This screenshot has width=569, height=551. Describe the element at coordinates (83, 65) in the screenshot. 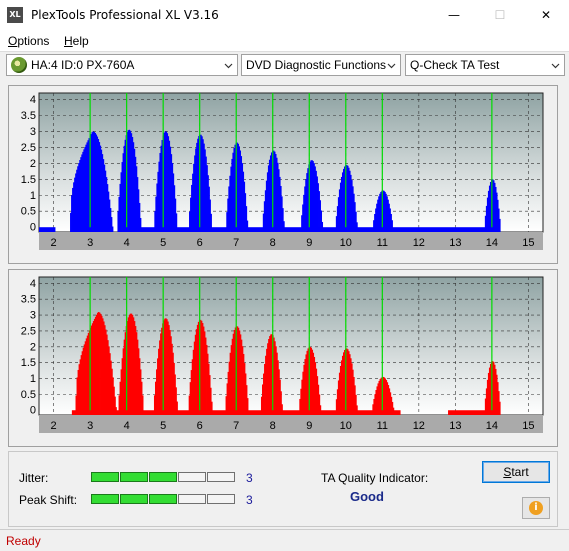

I see `drive-select-value: HA:4 ID:0 PX-760A` at that location.